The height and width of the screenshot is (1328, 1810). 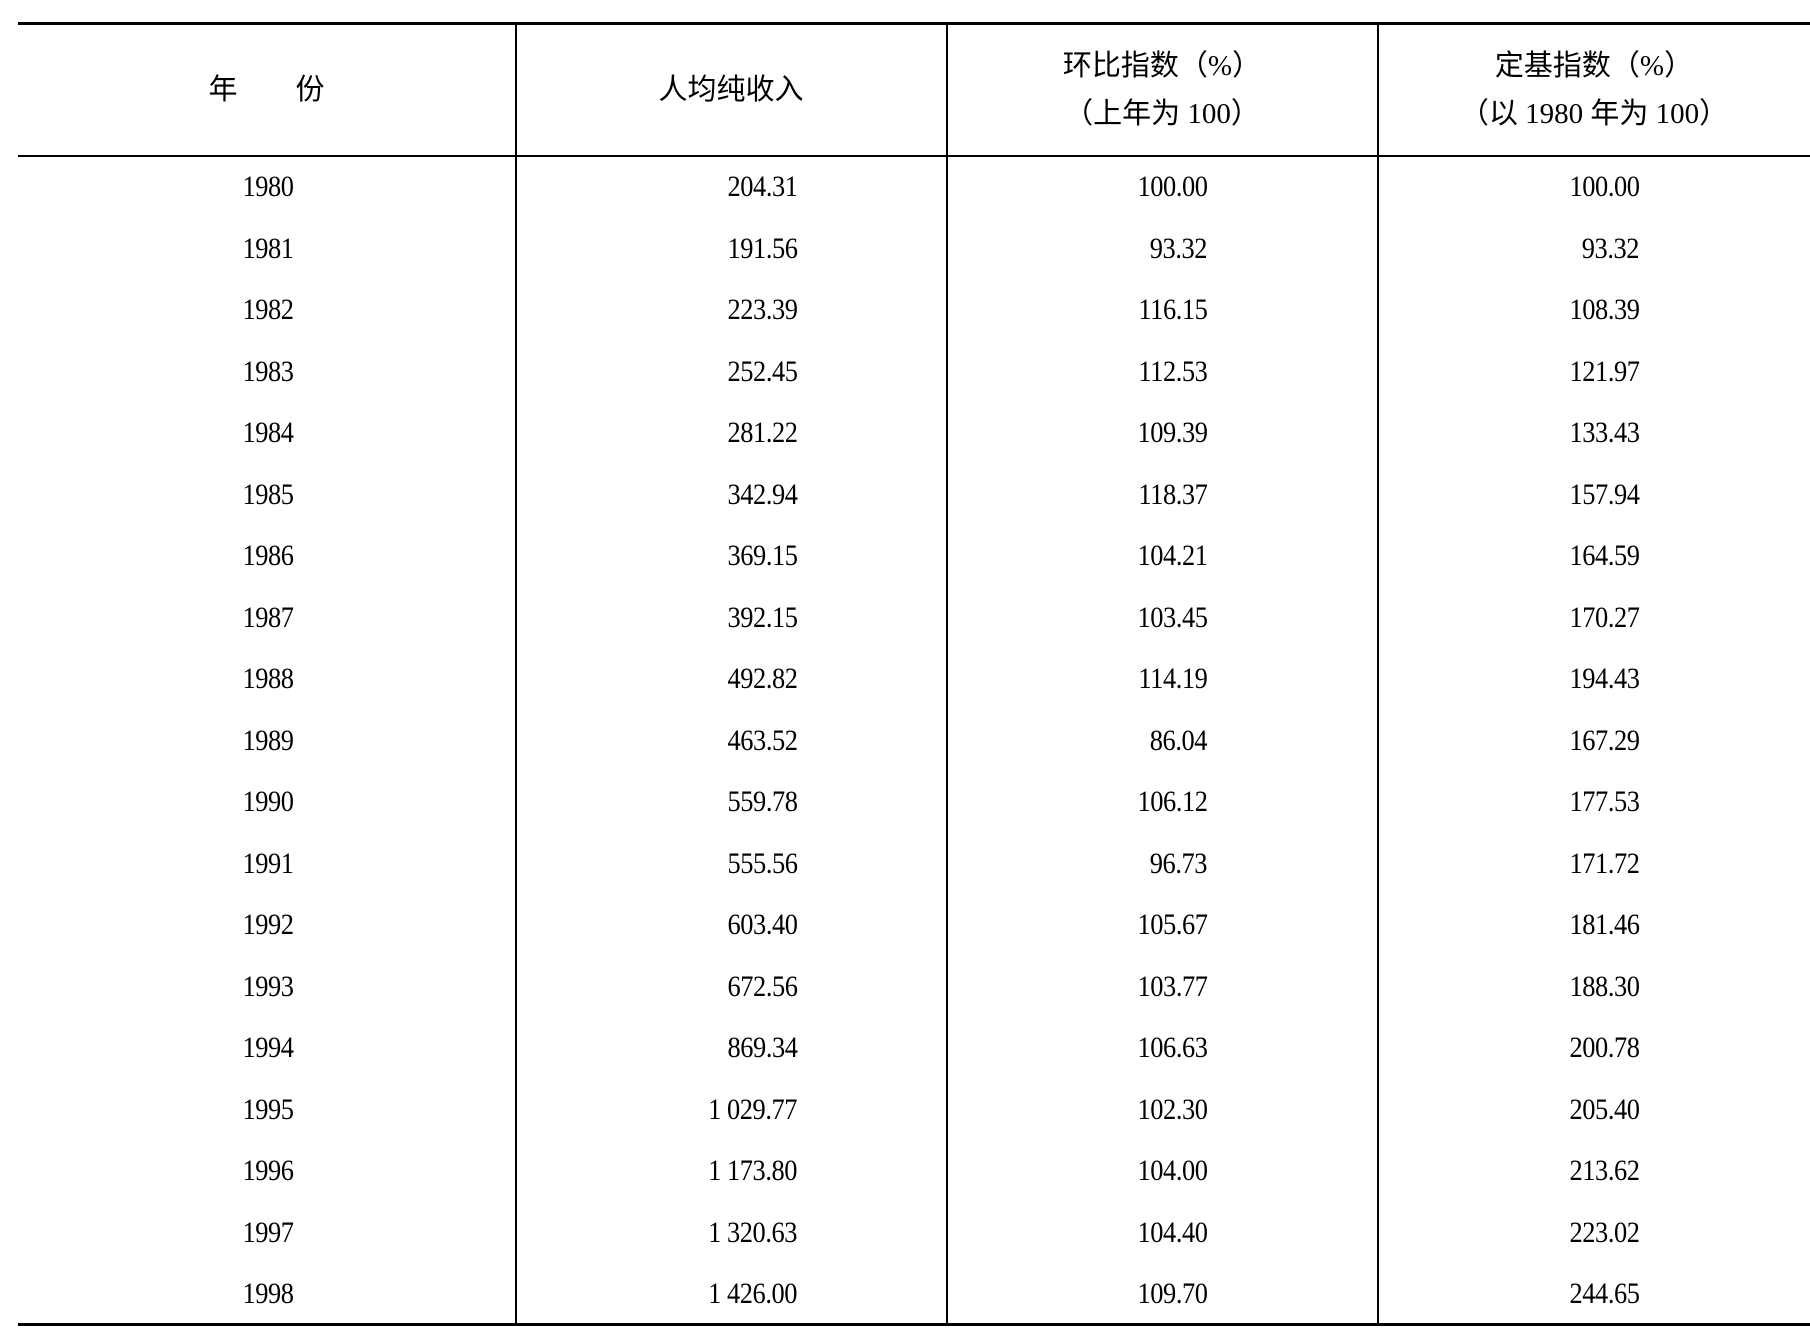 I want to click on chain-index-cell: 109.70, so click(x=1172, y=1293).